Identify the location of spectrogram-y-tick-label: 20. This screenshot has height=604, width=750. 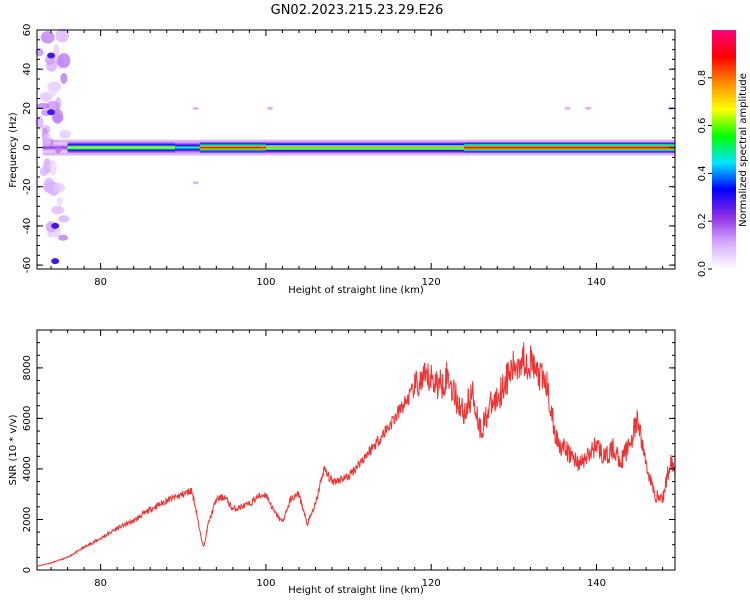
(27, 108).